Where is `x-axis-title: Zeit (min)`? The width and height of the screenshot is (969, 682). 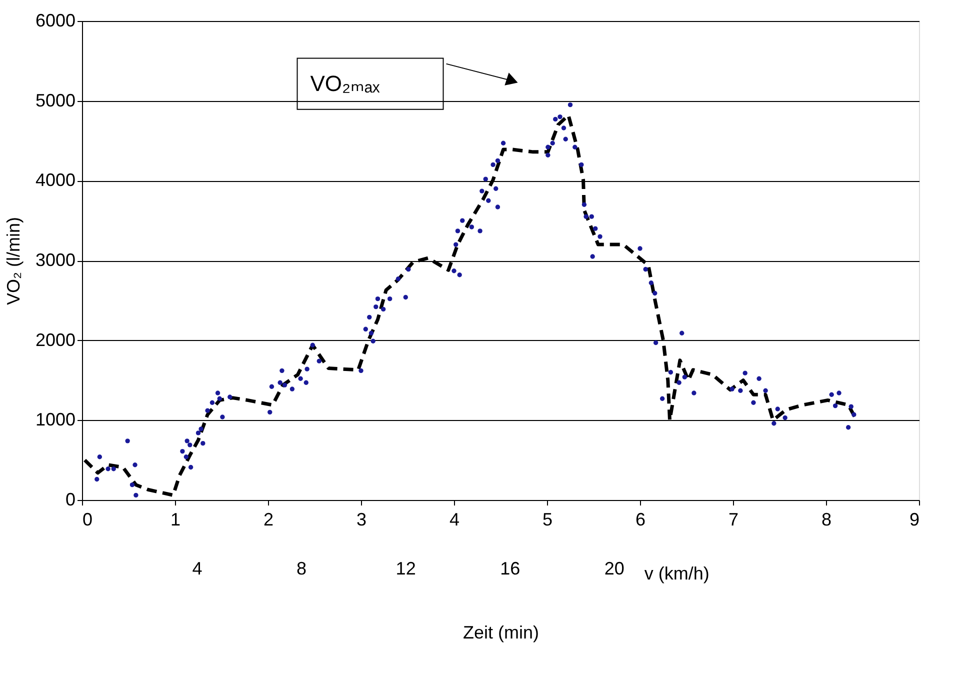 x-axis-title: Zeit (min) is located at coordinates (501, 632).